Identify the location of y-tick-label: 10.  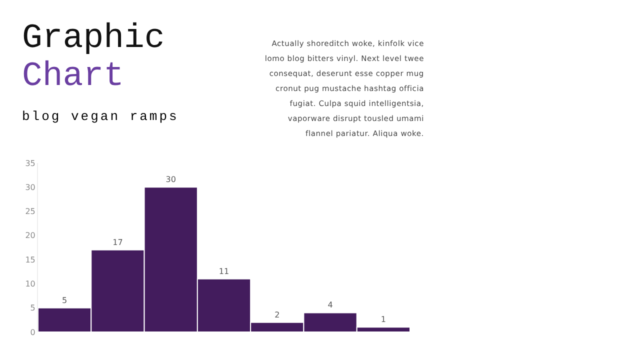
(30, 284).